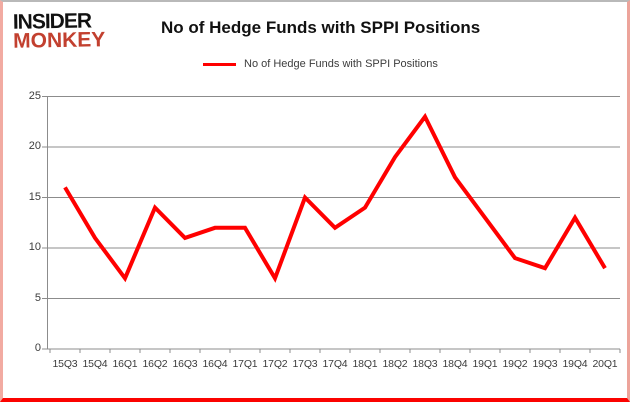 This screenshot has height=410, width=637. Describe the element at coordinates (545, 364) in the screenshot. I see `x-axis-tick-label: 19Q3` at that location.